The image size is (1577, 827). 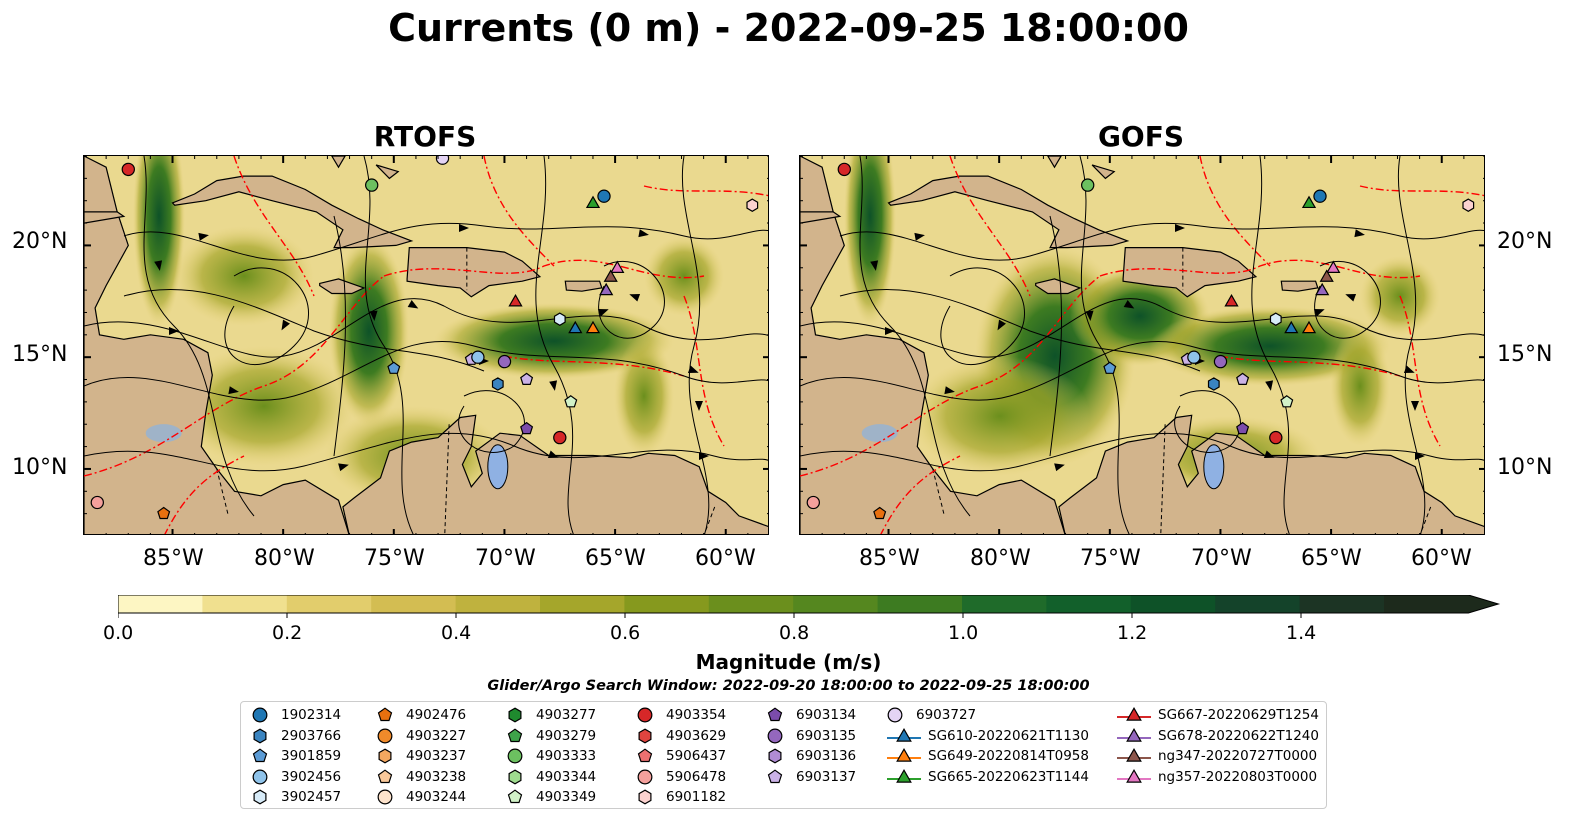 What do you see at coordinates (931, 715) in the screenshot?
I see `legend-item-6903727: 6903727` at bounding box center [931, 715].